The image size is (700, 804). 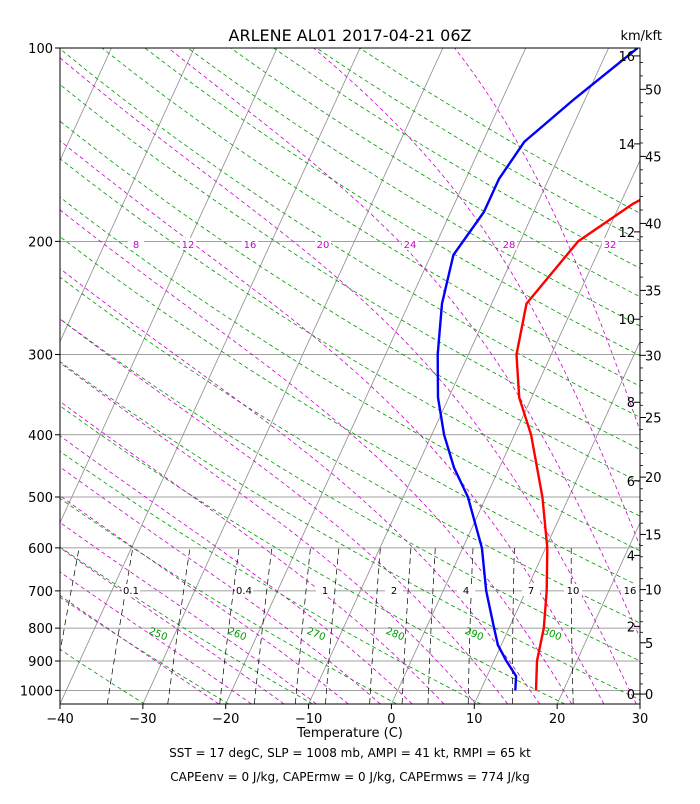 I want to click on pressure-tick-label: 300, so click(x=40, y=355).